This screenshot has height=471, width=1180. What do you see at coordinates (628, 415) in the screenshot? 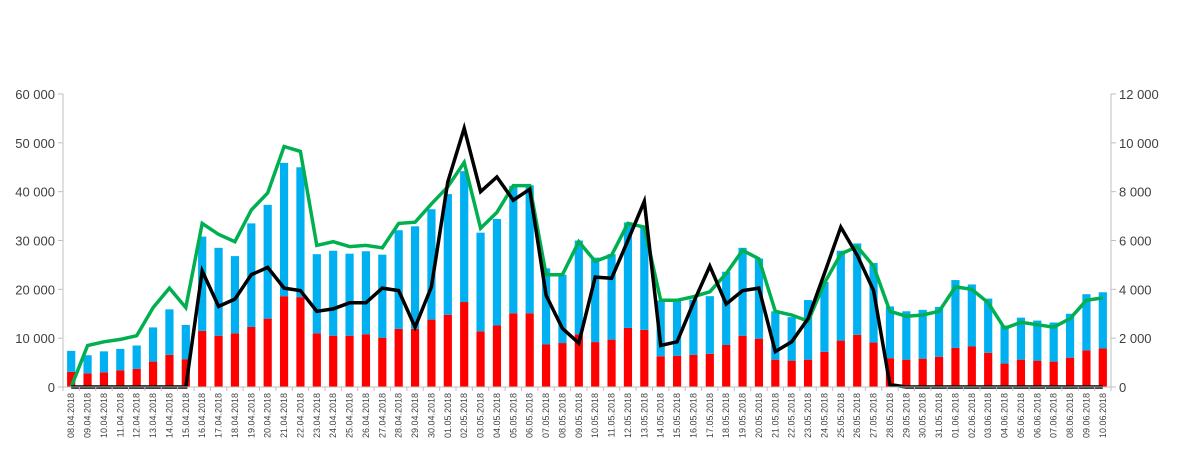
I see `x-axis-date-label: 12.05.2018` at bounding box center [628, 415].